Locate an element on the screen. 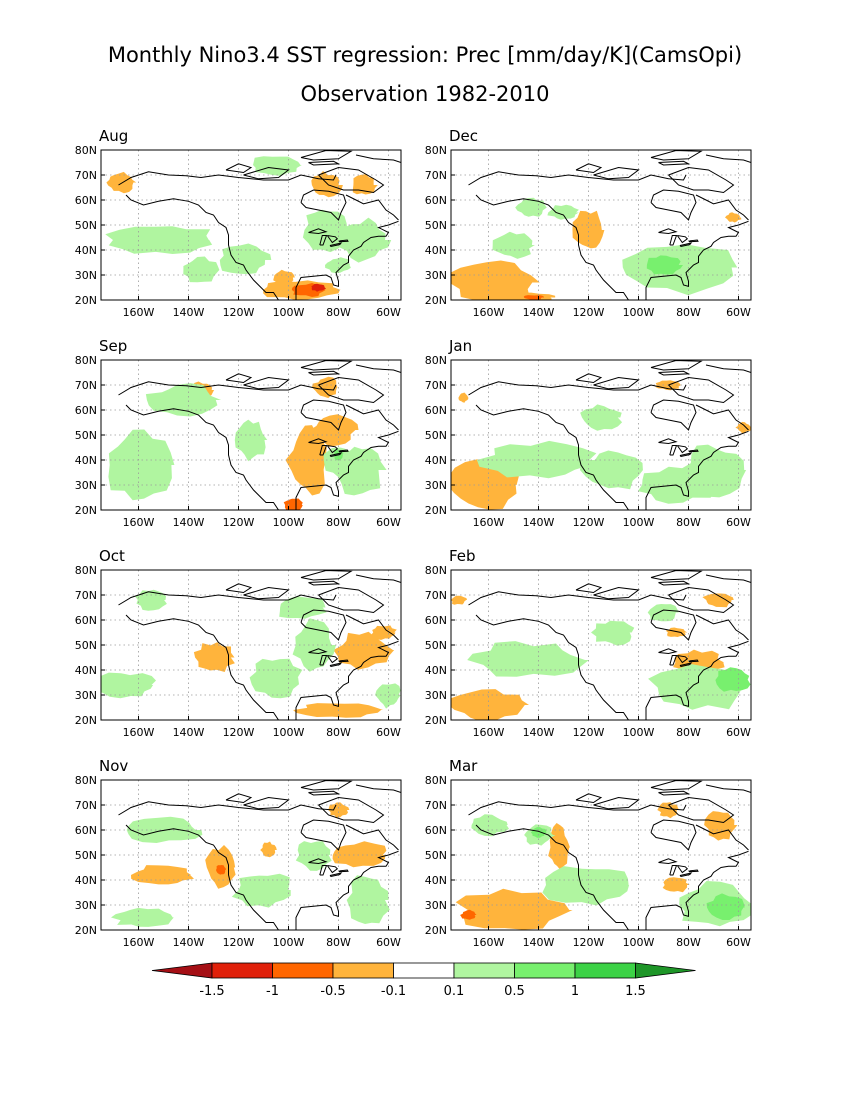  panel-title: Oct is located at coordinates (112, 556).